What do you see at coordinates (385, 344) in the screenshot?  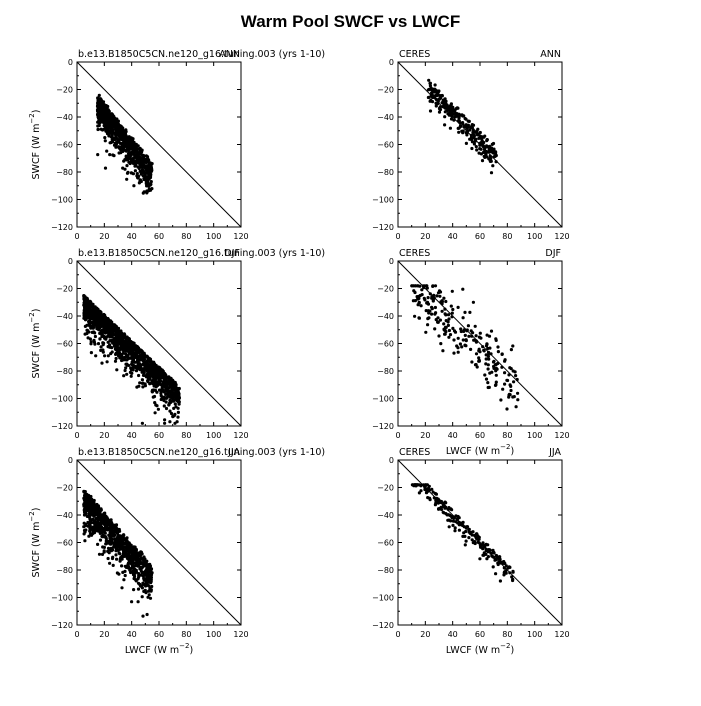 I see `y-tick-label: −60` at bounding box center [385, 344].